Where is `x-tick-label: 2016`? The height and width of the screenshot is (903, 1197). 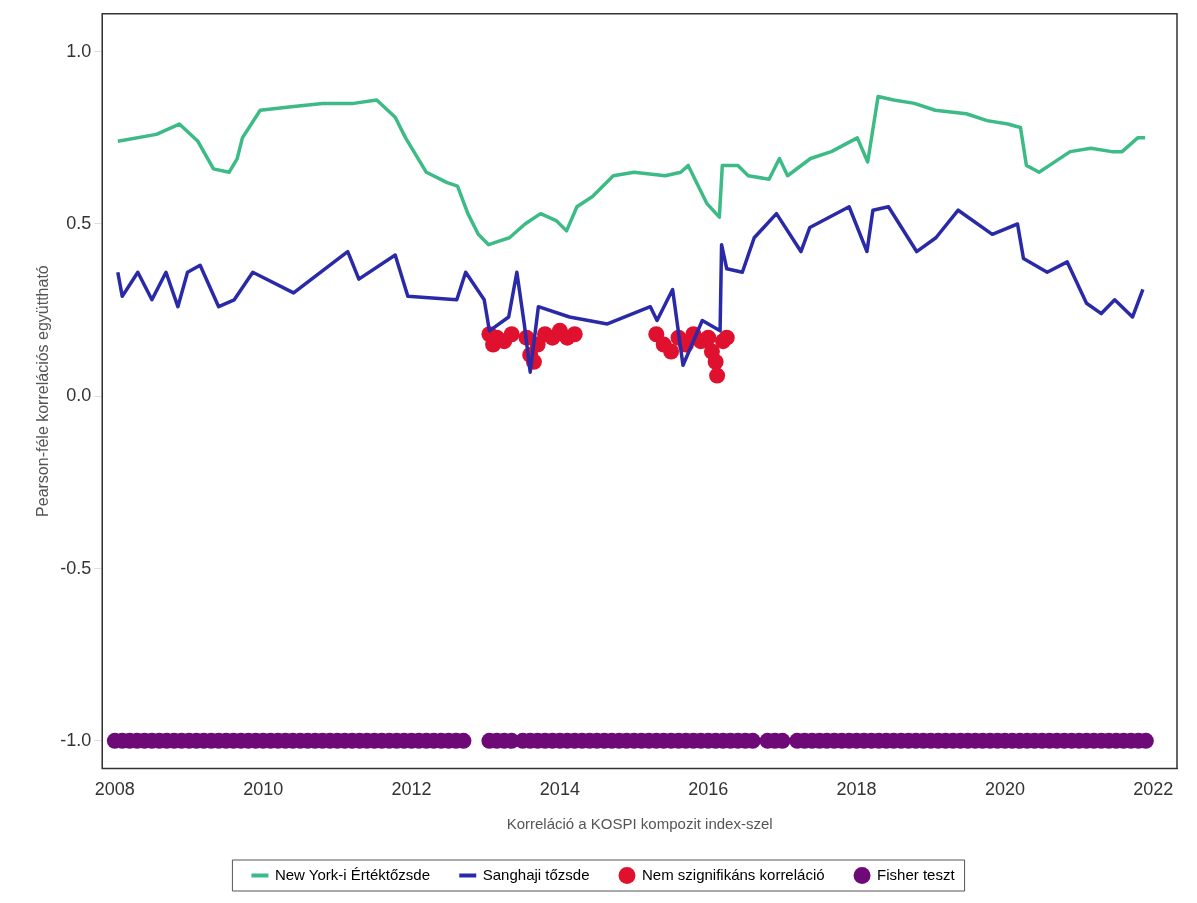
x-tick-label: 2016 is located at coordinates (708, 789).